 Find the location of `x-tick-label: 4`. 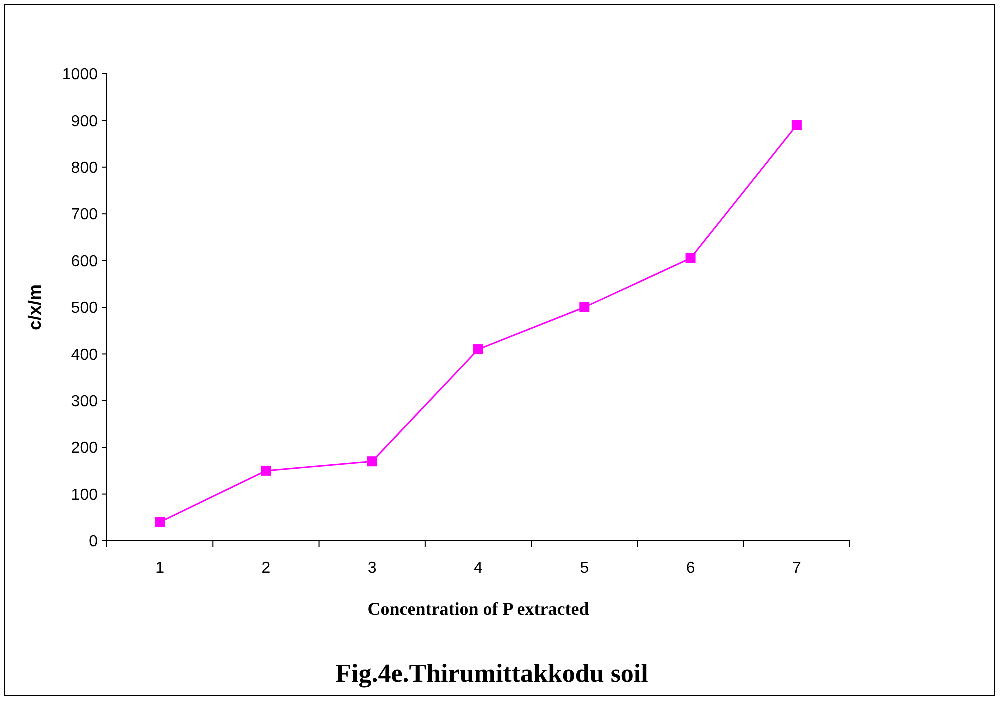

x-tick-label: 4 is located at coordinates (479, 568).